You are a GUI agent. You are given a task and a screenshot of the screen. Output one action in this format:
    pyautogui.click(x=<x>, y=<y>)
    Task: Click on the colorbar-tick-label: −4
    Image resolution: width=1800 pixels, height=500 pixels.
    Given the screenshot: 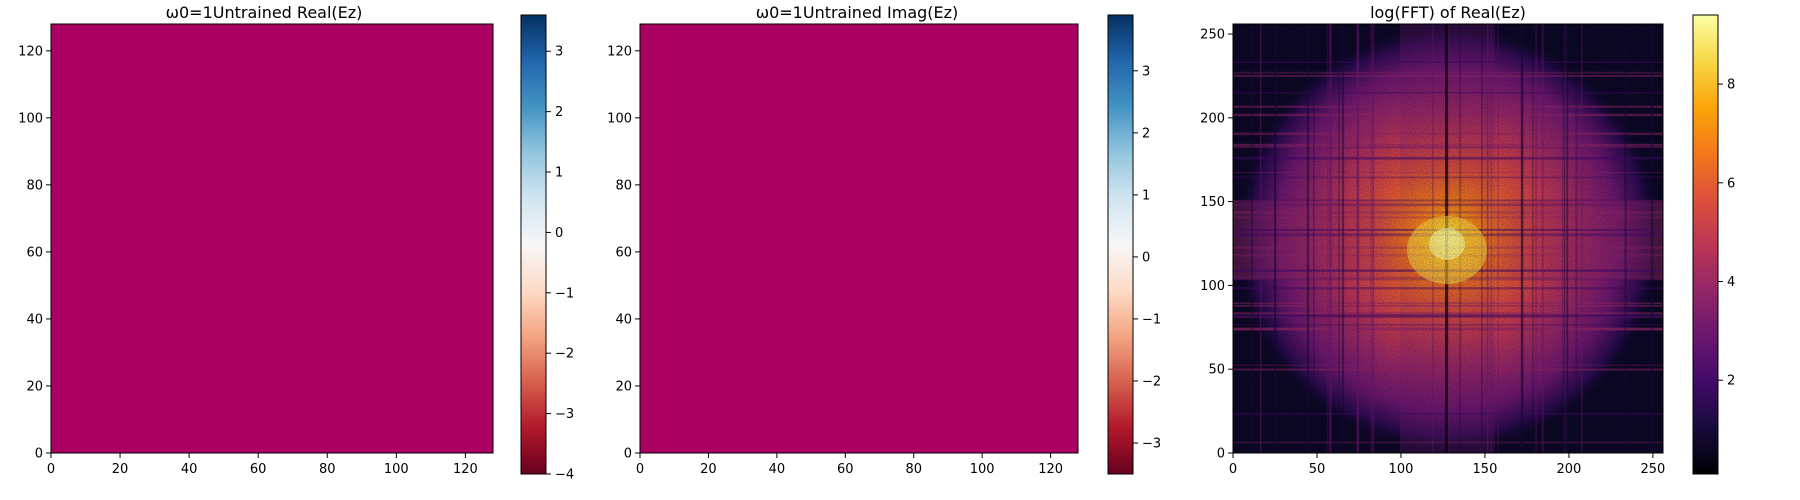 What is the action you would take?
    pyautogui.click(x=564, y=475)
    